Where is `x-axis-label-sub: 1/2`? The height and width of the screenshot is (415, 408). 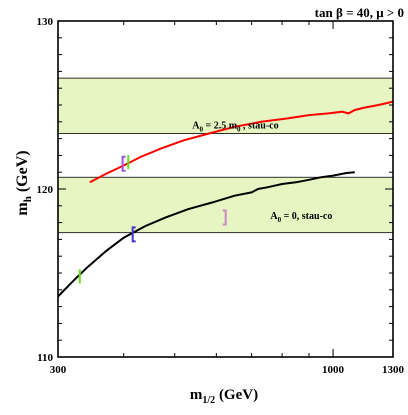
x-axis-label-sub: 1/2 is located at coordinates (208, 400).